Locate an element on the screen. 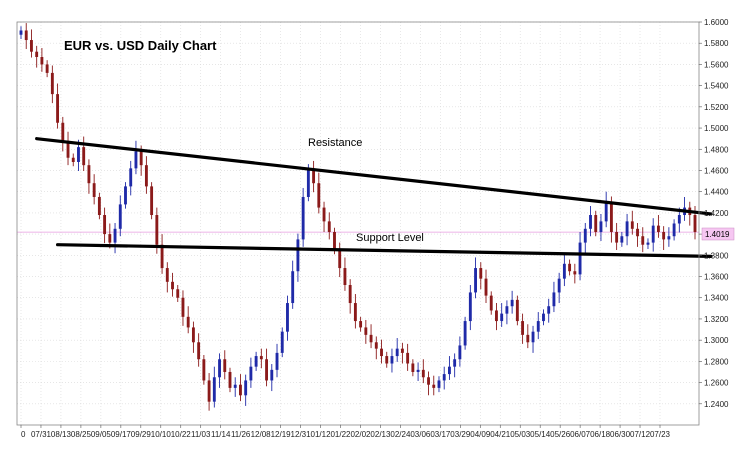  current-price-label: 1.4019 is located at coordinates (717, 234).